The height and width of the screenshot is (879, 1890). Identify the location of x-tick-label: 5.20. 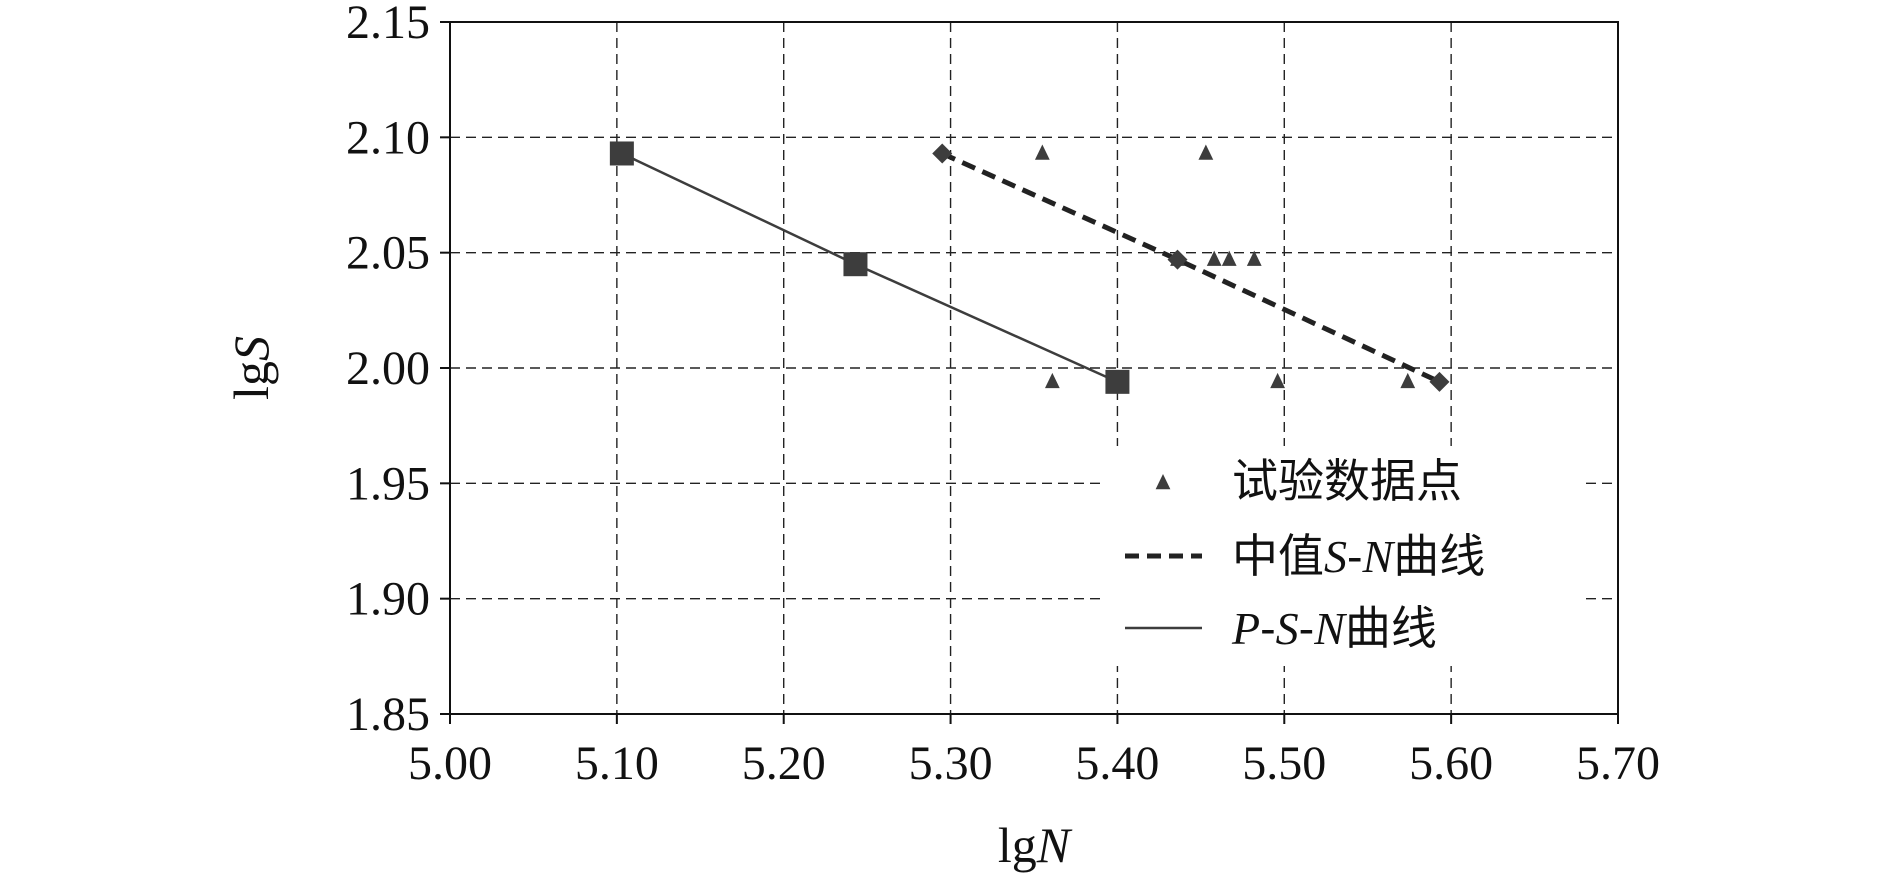
(784, 763).